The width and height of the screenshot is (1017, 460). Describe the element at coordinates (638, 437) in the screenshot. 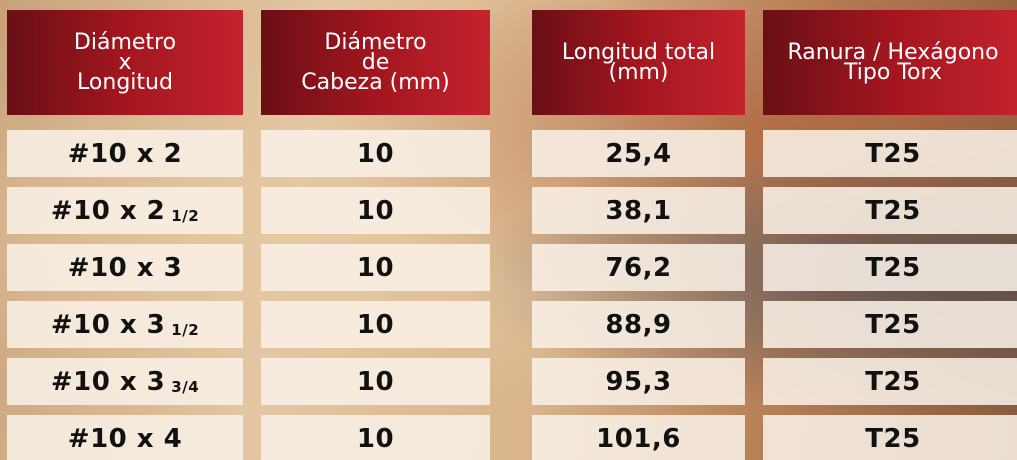

I see `table-cell: 101,6` at that location.